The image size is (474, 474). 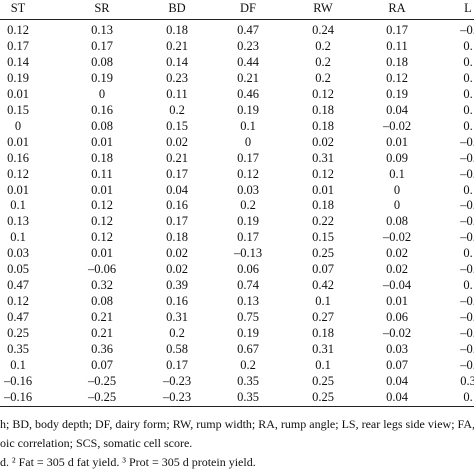 I want to click on table-cell: 0.22, so click(x=323, y=221).